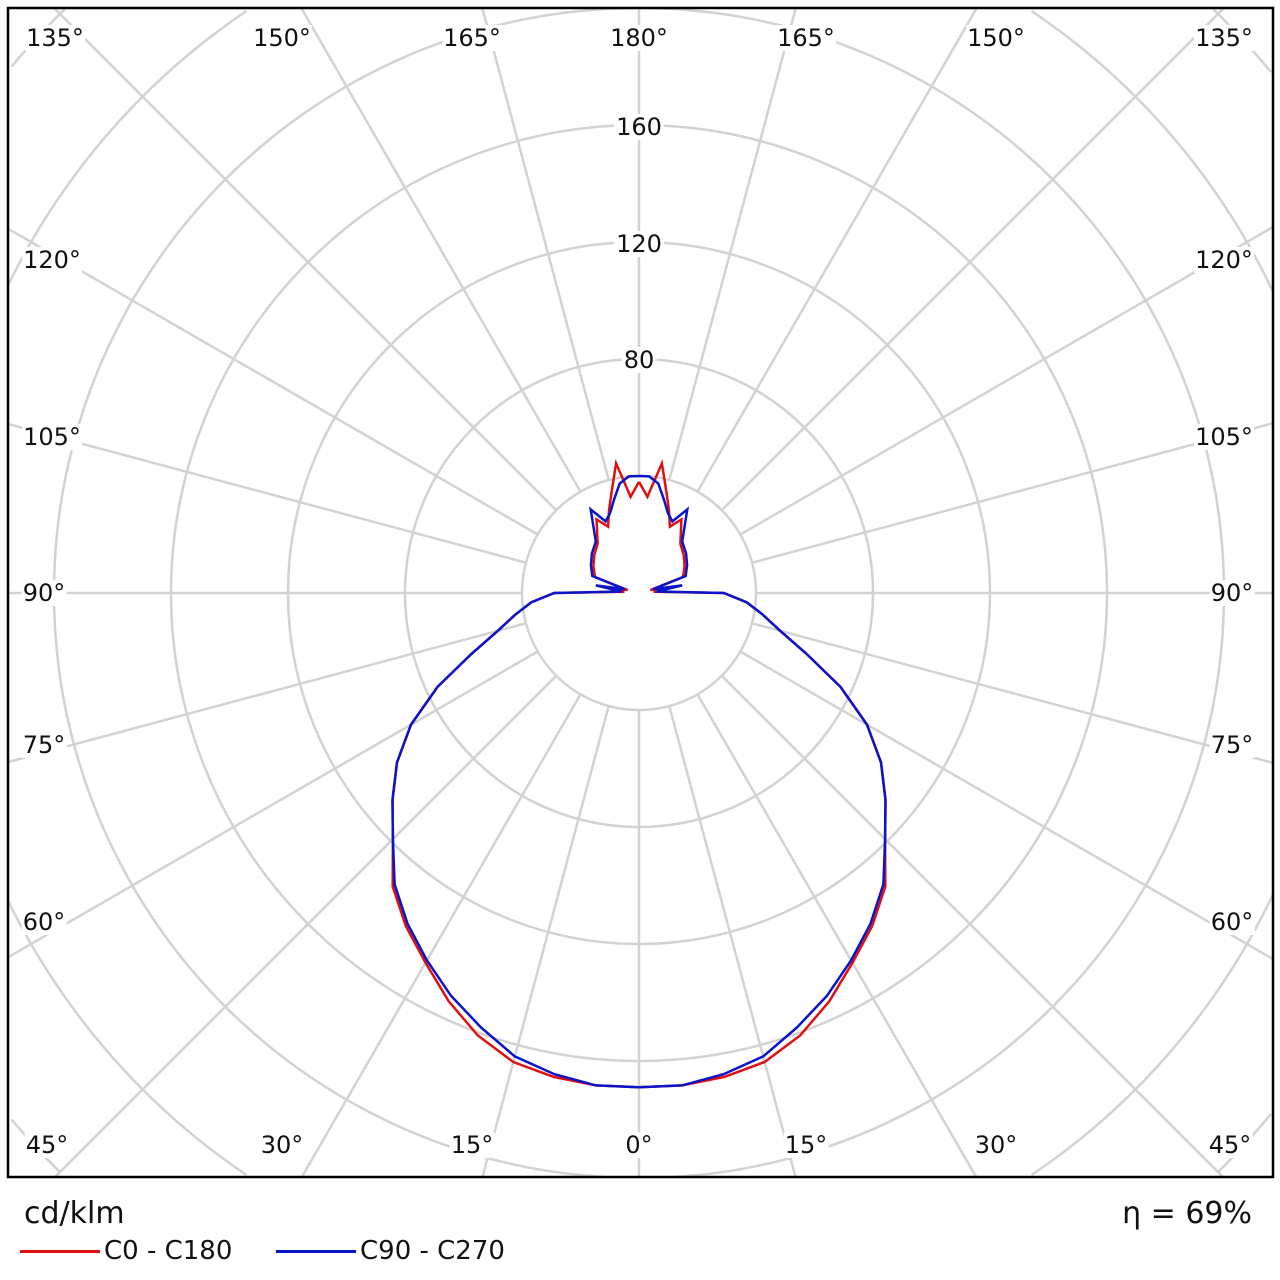 The width and height of the screenshot is (1280, 1280). What do you see at coordinates (74, 1213) in the screenshot?
I see `unit-label: cd/klm` at bounding box center [74, 1213].